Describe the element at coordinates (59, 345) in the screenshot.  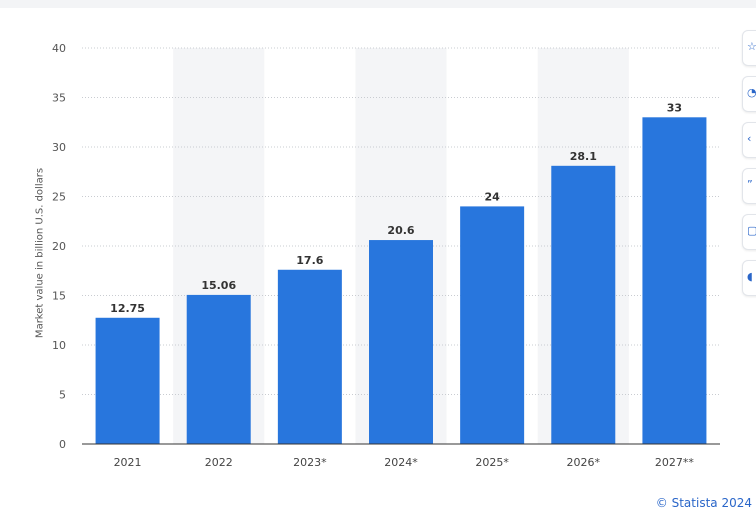
I see `y-tick-label: 10` at that location.